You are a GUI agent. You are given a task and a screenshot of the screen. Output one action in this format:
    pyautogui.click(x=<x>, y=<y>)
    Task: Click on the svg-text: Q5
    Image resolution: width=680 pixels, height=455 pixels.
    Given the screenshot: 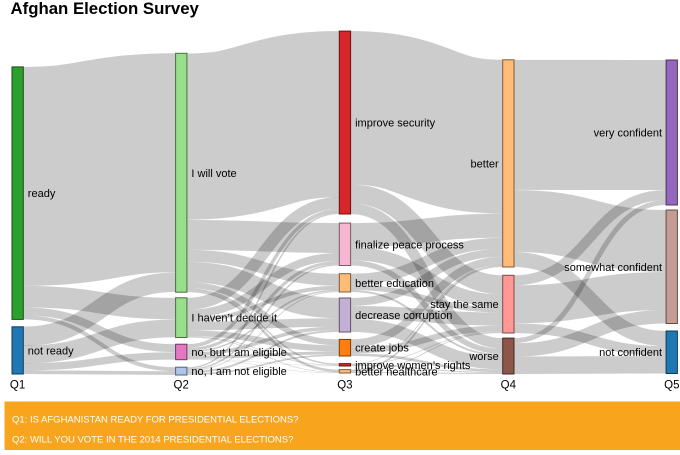 What is the action you would take?
    pyautogui.click(x=671, y=386)
    